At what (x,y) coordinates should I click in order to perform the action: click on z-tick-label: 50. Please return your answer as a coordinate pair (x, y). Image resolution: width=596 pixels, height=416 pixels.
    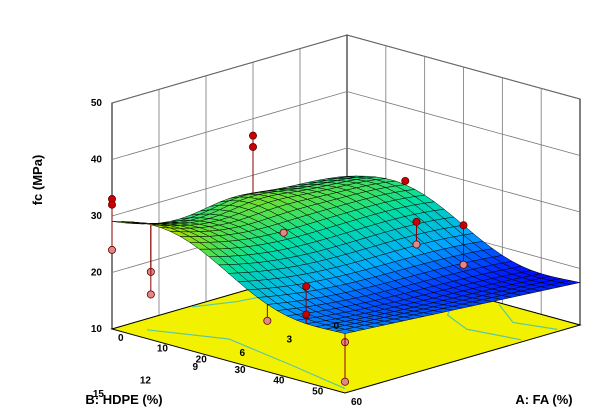
    Looking at the image, I should click on (97, 103).